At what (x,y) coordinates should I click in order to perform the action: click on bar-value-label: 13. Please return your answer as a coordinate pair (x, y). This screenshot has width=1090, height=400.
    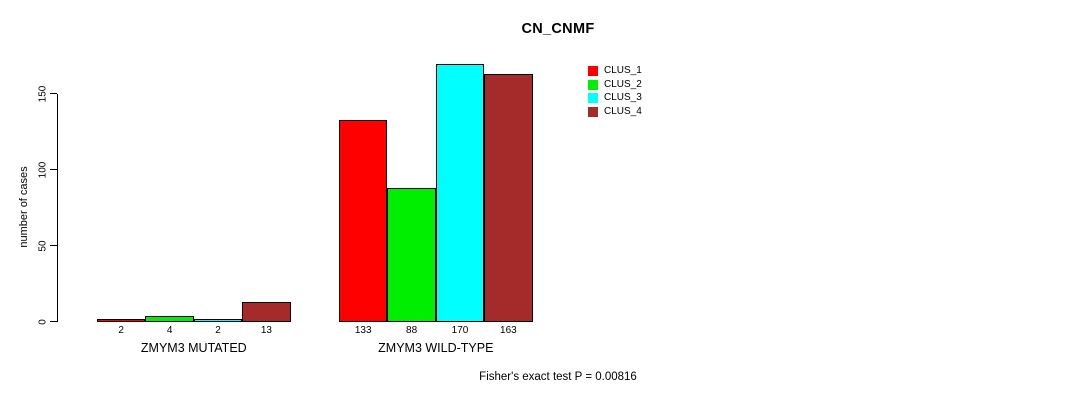
    Looking at the image, I should click on (266, 330).